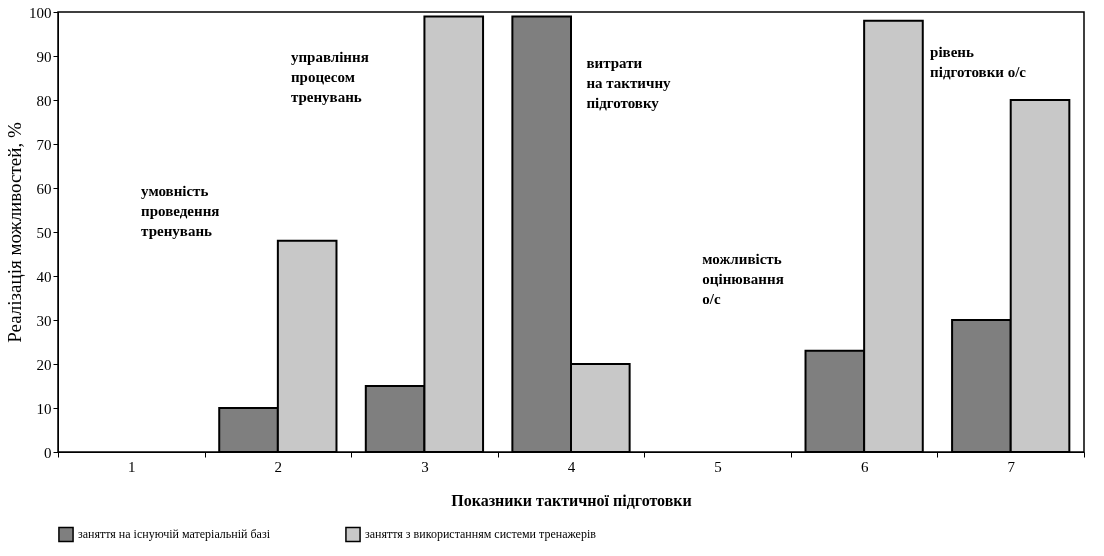  What do you see at coordinates (174, 534) in the screenshot?
I see `legend-label: заняття на існуючій матеріальній базі` at bounding box center [174, 534].